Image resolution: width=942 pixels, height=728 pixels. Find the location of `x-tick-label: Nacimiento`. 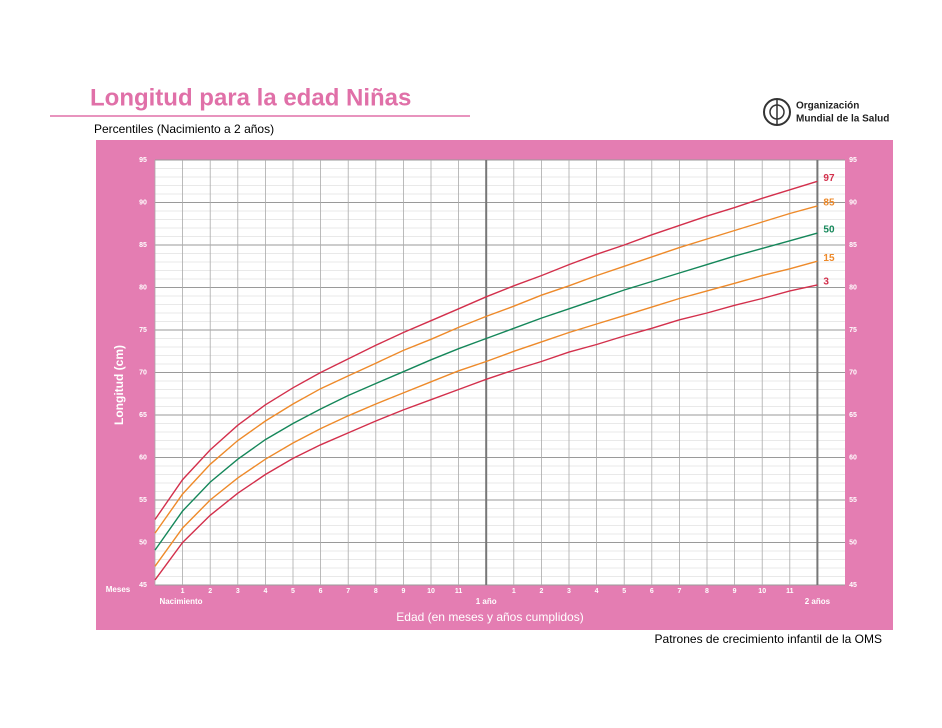

x-tick-label: Nacimiento is located at coordinates (180, 601).